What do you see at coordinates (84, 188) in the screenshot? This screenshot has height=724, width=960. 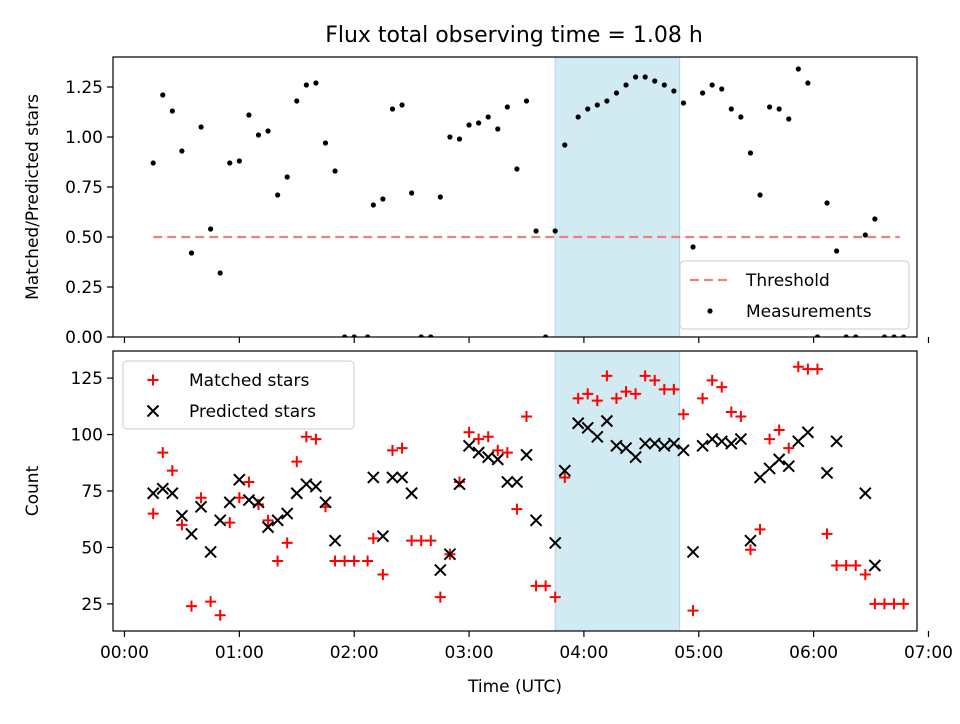 I see `y-tick-label: 0.75` at bounding box center [84, 188].